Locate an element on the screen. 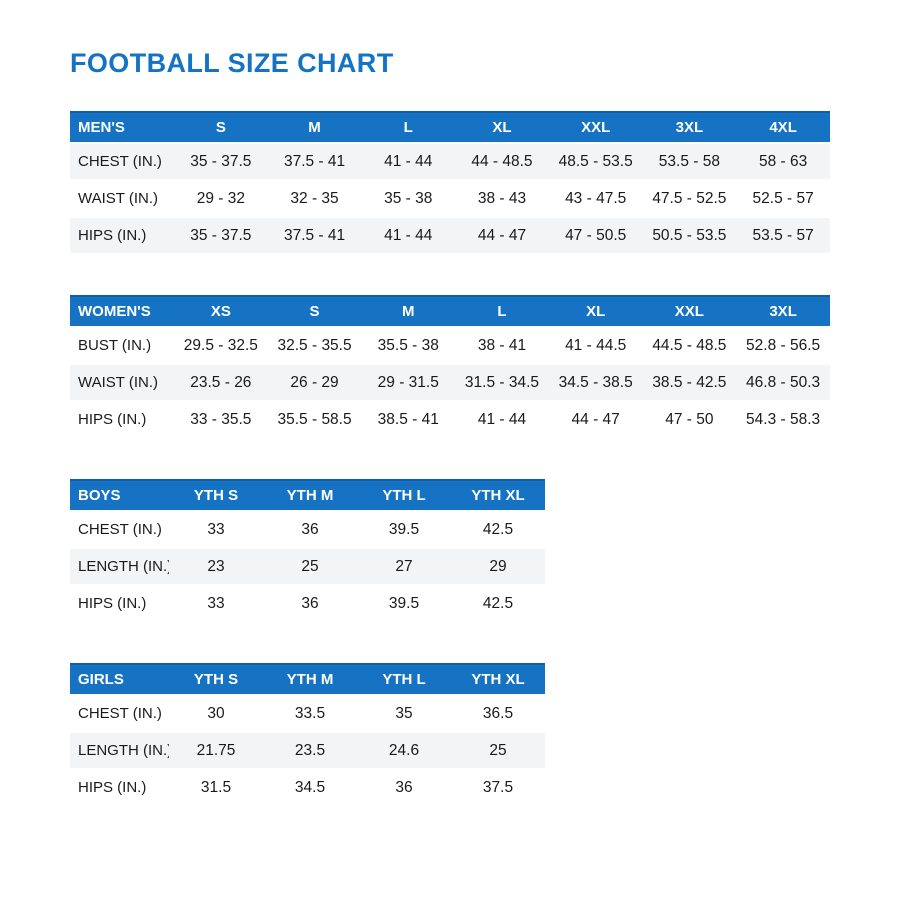 The image size is (900, 900). measurement-value: 29 is located at coordinates (498, 566).